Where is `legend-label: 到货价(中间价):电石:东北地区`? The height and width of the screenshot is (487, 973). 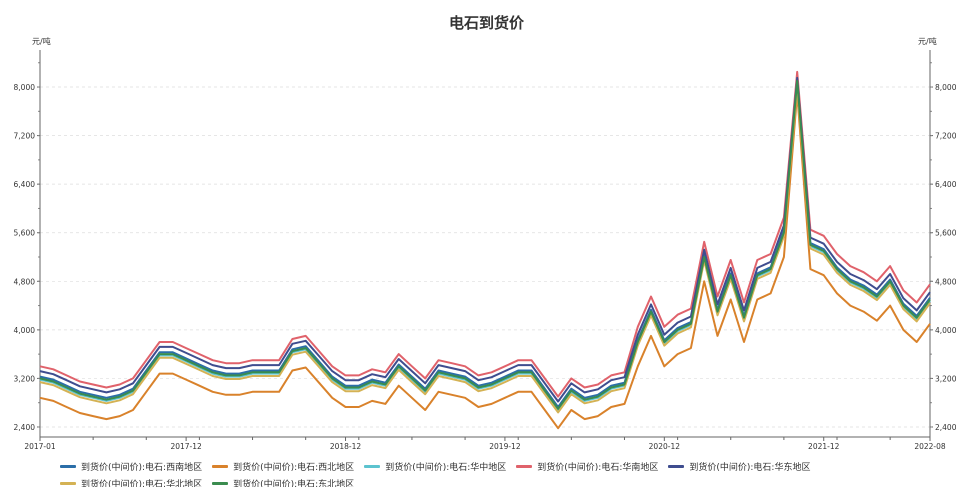
legend-label: 到货价(中间价):电石:东北地区 is located at coordinates (294, 483).